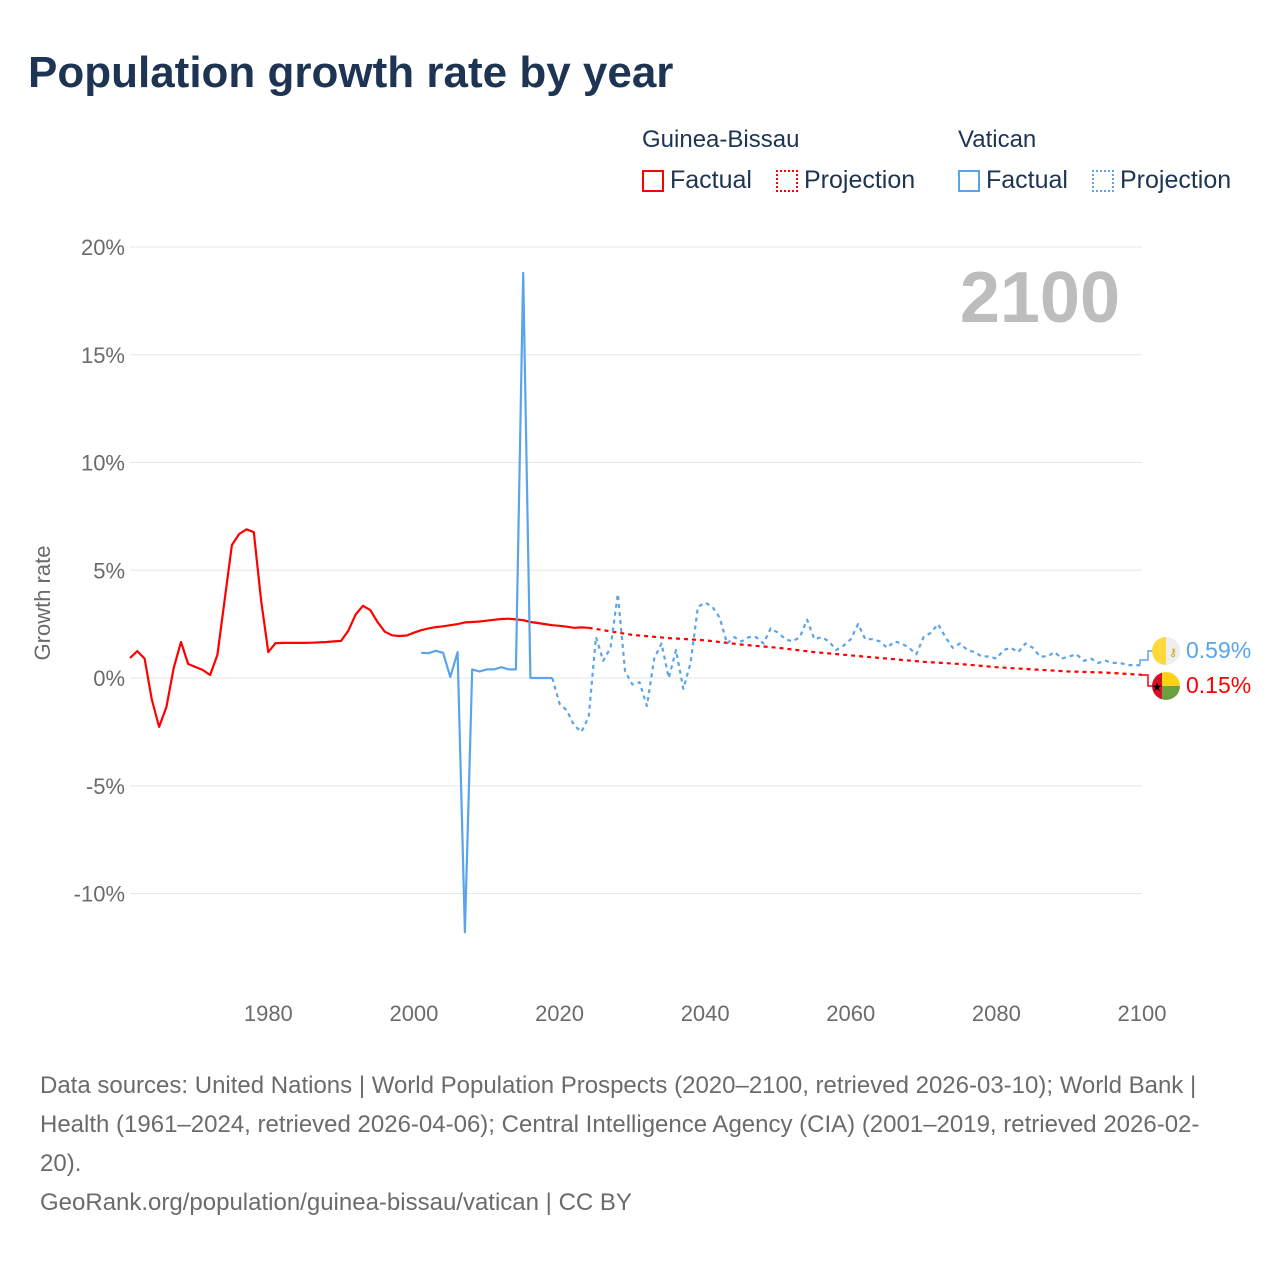 The image size is (1280, 1280). I want to click on y-tick-label: 15%, so click(103, 355).